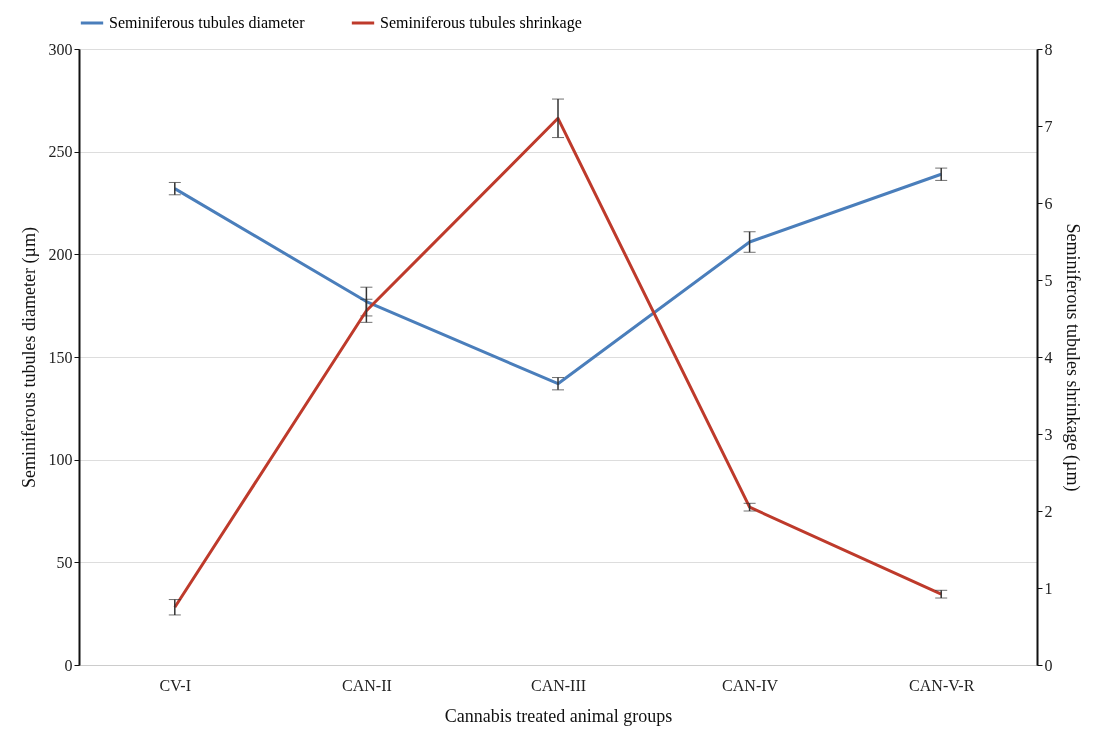 This screenshot has height=751, width=1111. What do you see at coordinates (175, 685) in the screenshot?
I see `x-tick-label: CV-I` at bounding box center [175, 685].